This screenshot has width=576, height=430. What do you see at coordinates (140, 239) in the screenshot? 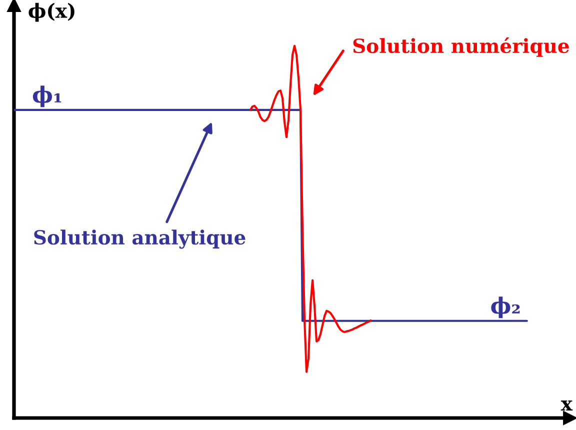
I see `text: Solution analytique` at bounding box center [140, 239].